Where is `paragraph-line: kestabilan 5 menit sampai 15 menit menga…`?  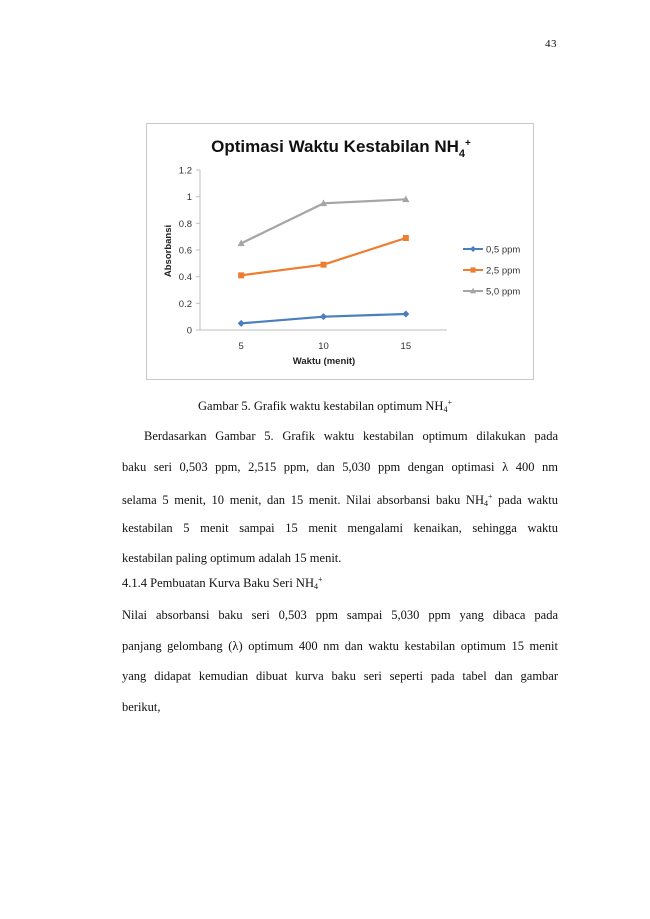 paragraph-line: kestabilan 5 menit sampai 15 menit menga… is located at coordinates (340, 527).